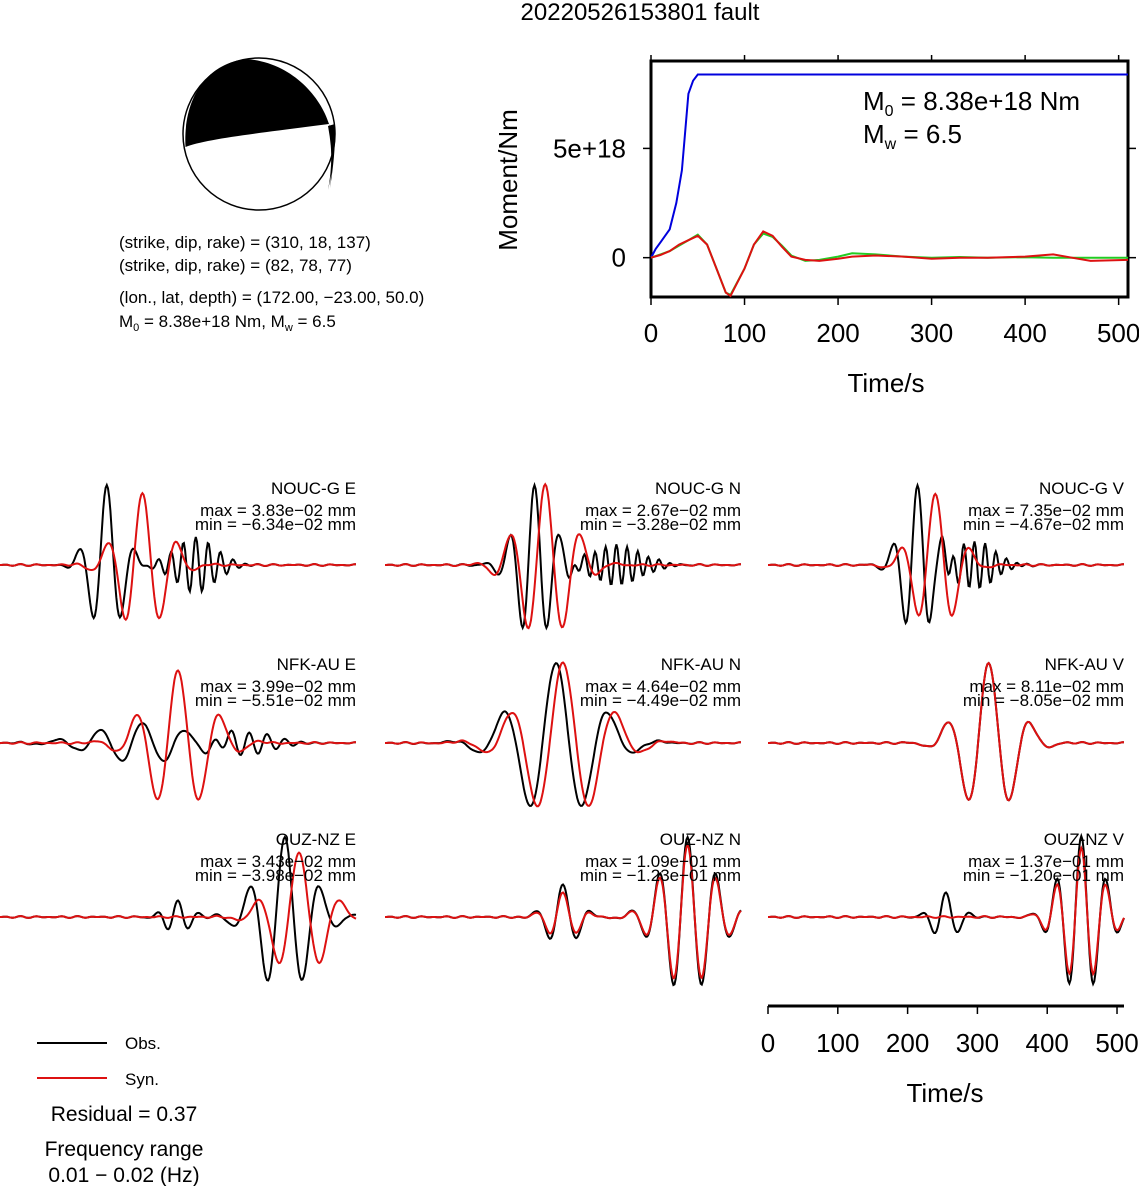 This screenshot has width=1139, height=1186. I want to click on station-label: NFK-AU E, so click(316, 664).